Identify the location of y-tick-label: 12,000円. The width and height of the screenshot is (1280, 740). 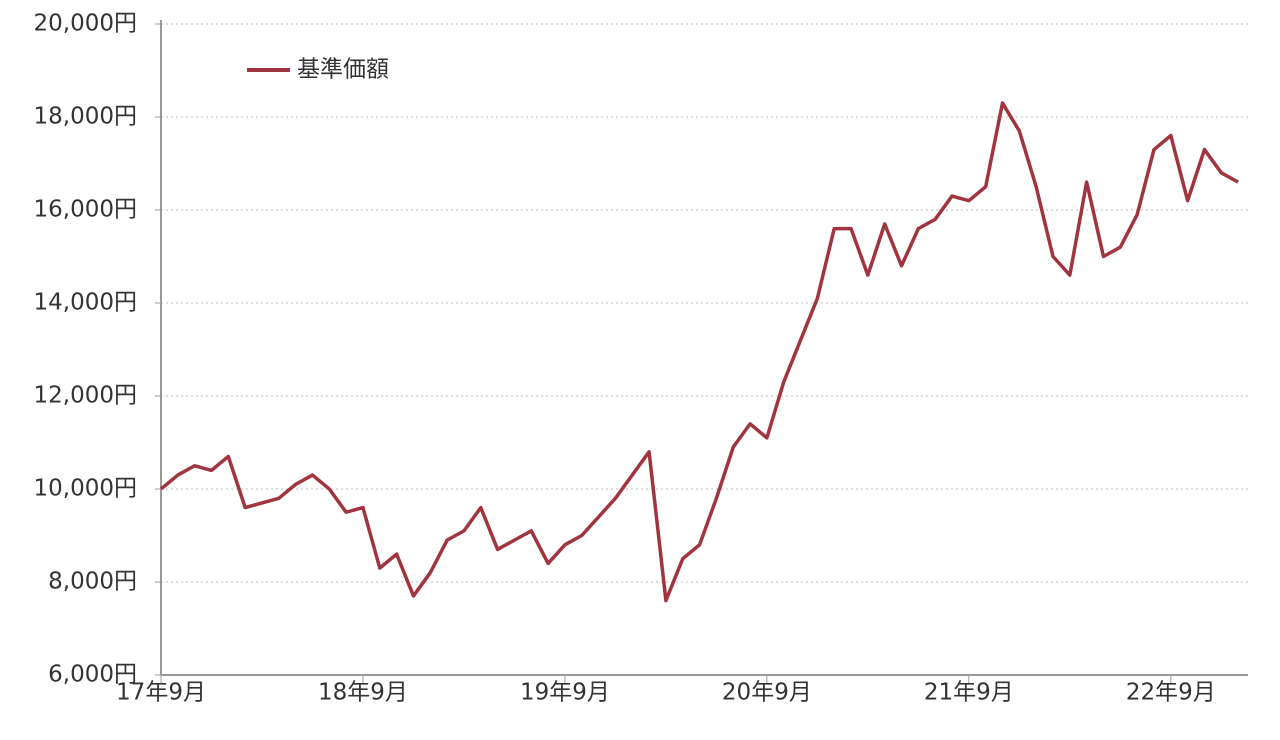
(85, 396).